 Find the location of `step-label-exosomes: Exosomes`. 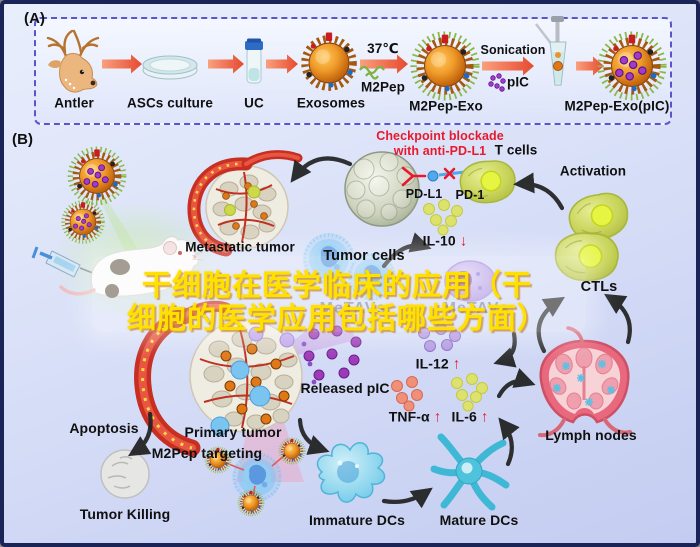

step-label-exosomes: Exosomes is located at coordinates (331, 103).